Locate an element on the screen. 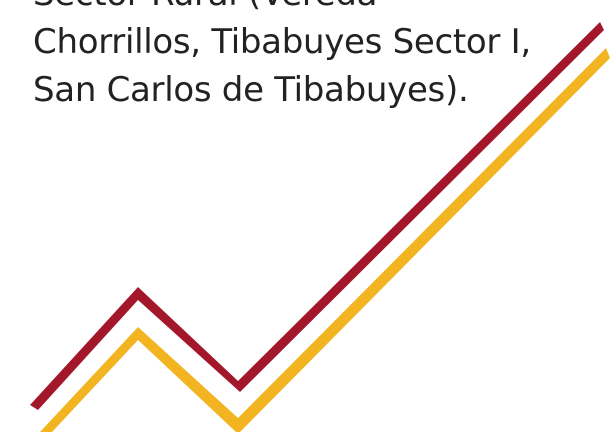 The height and width of the screenshot is (432, 616). text-line-1: Sector Rural (Vereda is located at coordinates (313, 9).